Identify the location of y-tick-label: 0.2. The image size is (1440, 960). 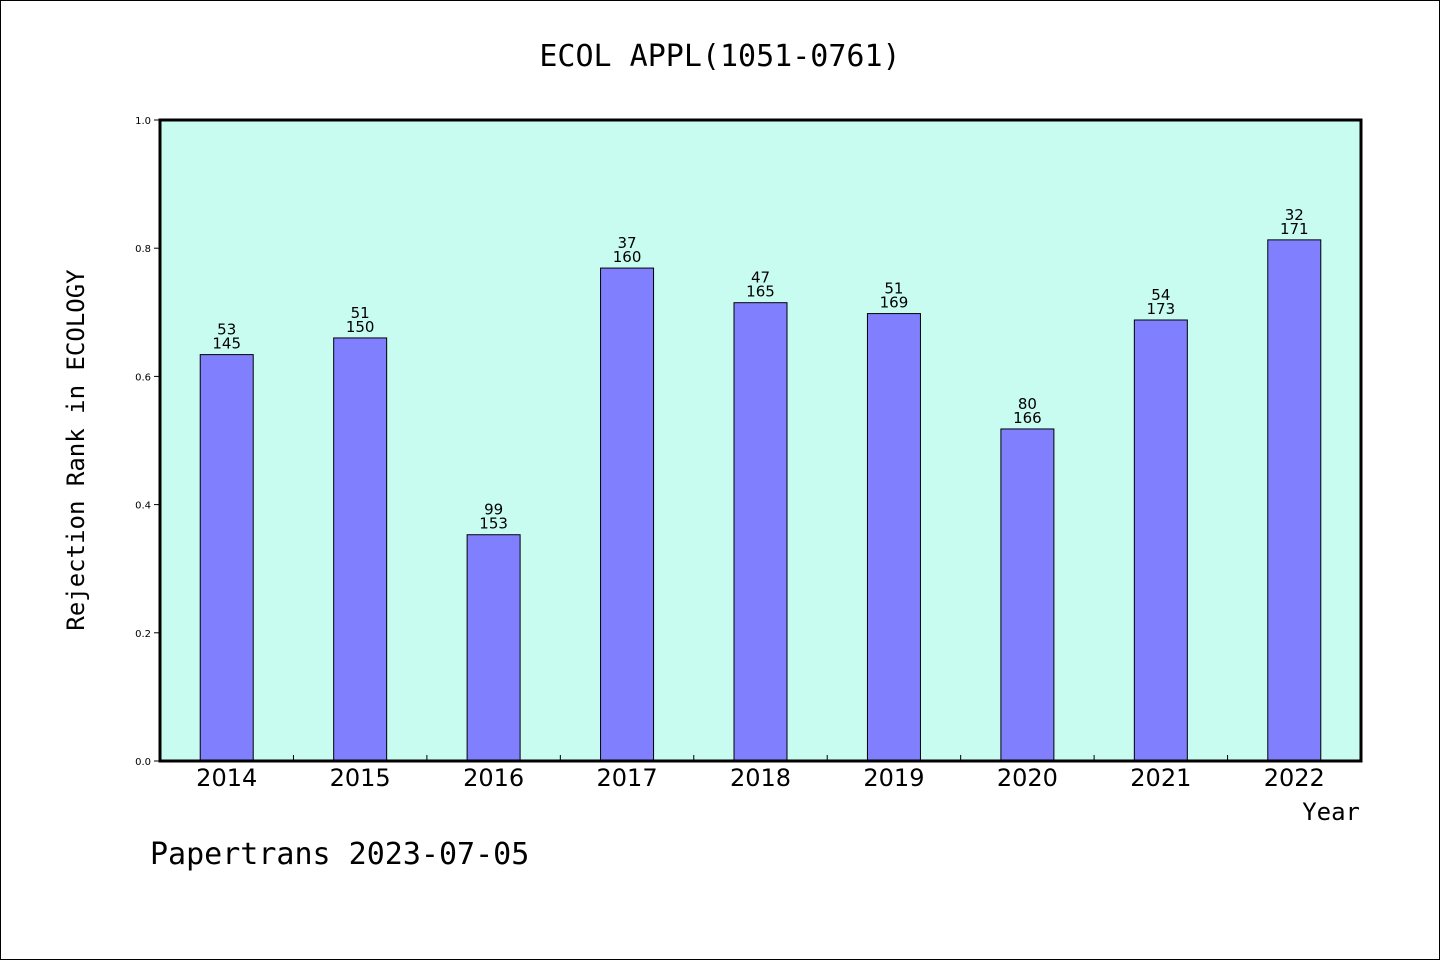
(143, 634).